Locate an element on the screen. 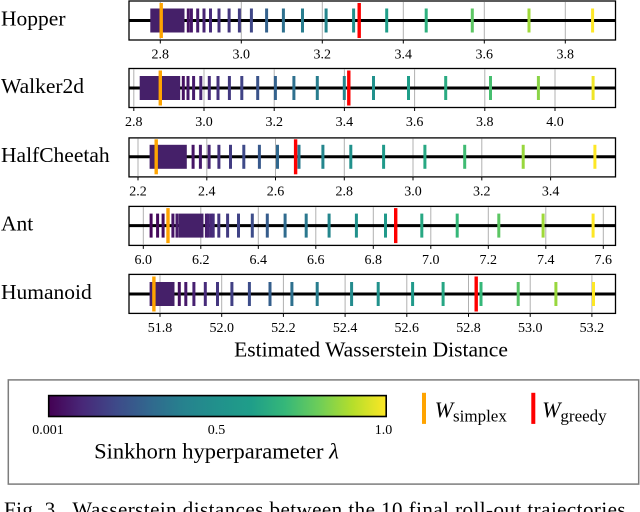 This screenshot has height=512, width=640. svg-text: 4.0 is located at coordinates (555, 122).